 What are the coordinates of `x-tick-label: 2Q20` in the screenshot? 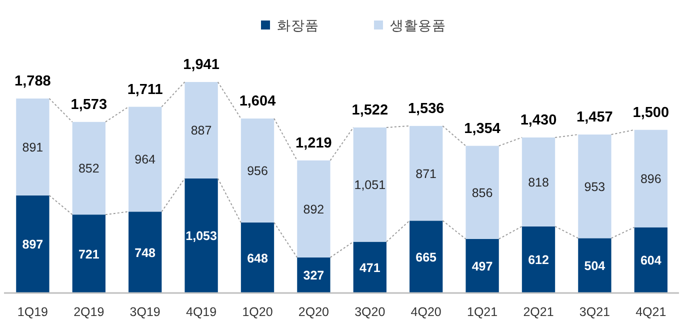 It's located at (313, 312).